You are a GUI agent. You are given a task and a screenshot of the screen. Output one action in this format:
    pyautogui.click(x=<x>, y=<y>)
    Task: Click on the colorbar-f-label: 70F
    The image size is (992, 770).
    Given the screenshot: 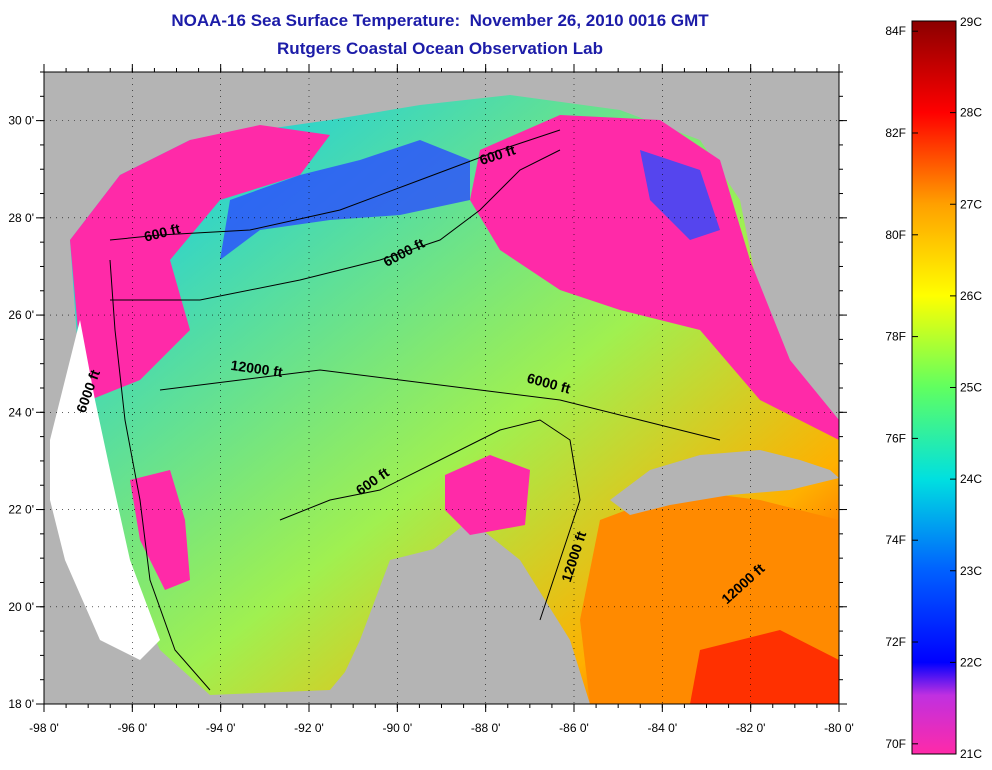 What is the action you would take?
    pyautogui.click(x=895, y=744)
    